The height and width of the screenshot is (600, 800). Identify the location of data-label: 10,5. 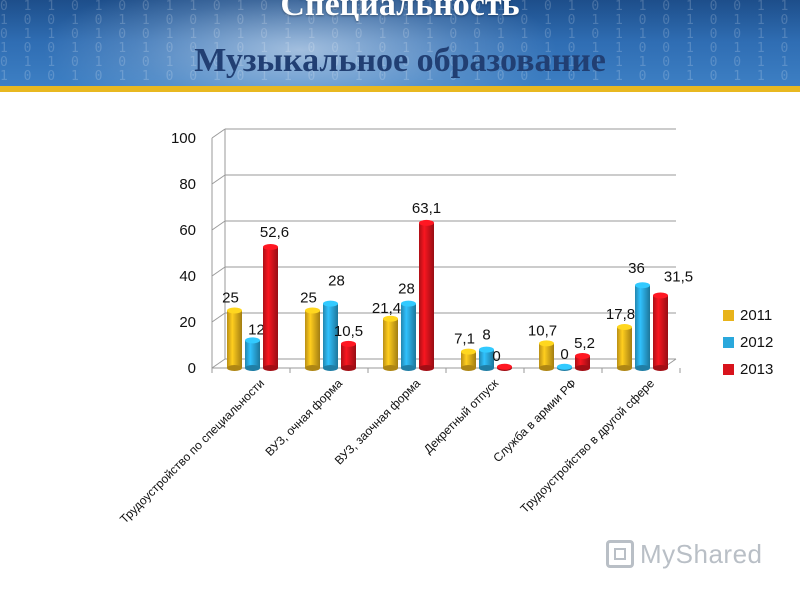
(348, 331).